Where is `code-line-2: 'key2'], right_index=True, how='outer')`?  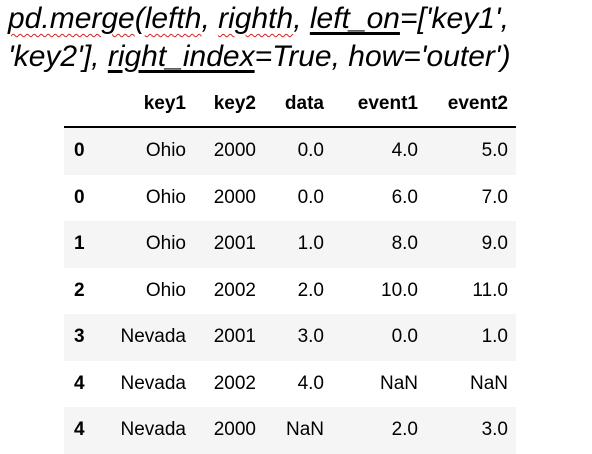
code-line-2: 'key2'], right_index=True, how='outer') is located at coordinates (259, 57).